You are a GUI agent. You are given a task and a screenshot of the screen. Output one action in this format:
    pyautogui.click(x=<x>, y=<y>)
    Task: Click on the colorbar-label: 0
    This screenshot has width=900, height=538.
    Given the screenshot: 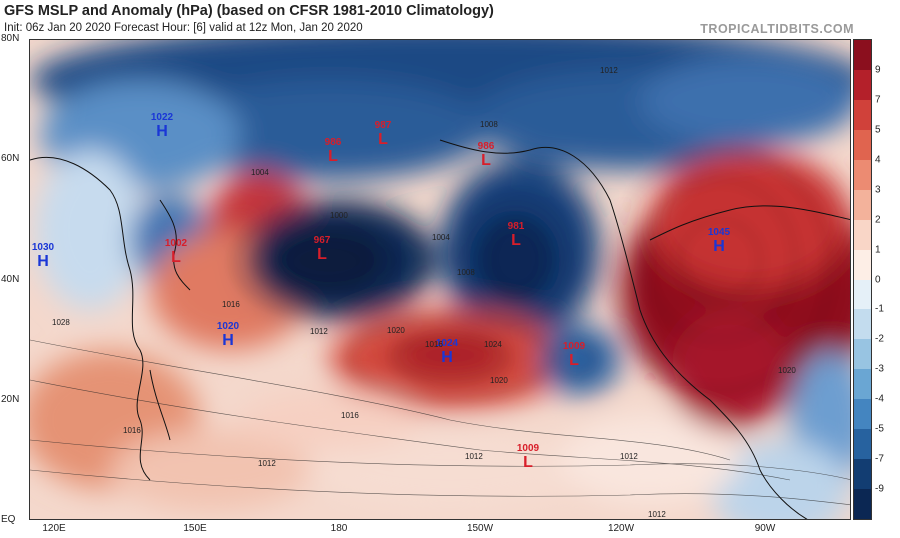 What is the action you would take?
    pyautogui.click(x=878, y=279)
    